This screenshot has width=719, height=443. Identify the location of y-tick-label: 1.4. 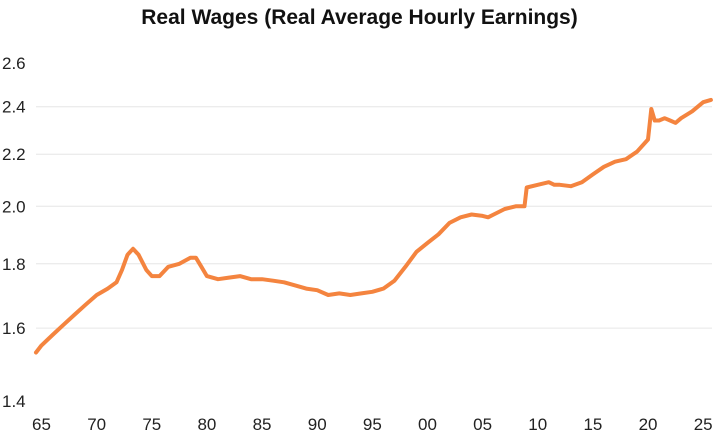
(14, 401).